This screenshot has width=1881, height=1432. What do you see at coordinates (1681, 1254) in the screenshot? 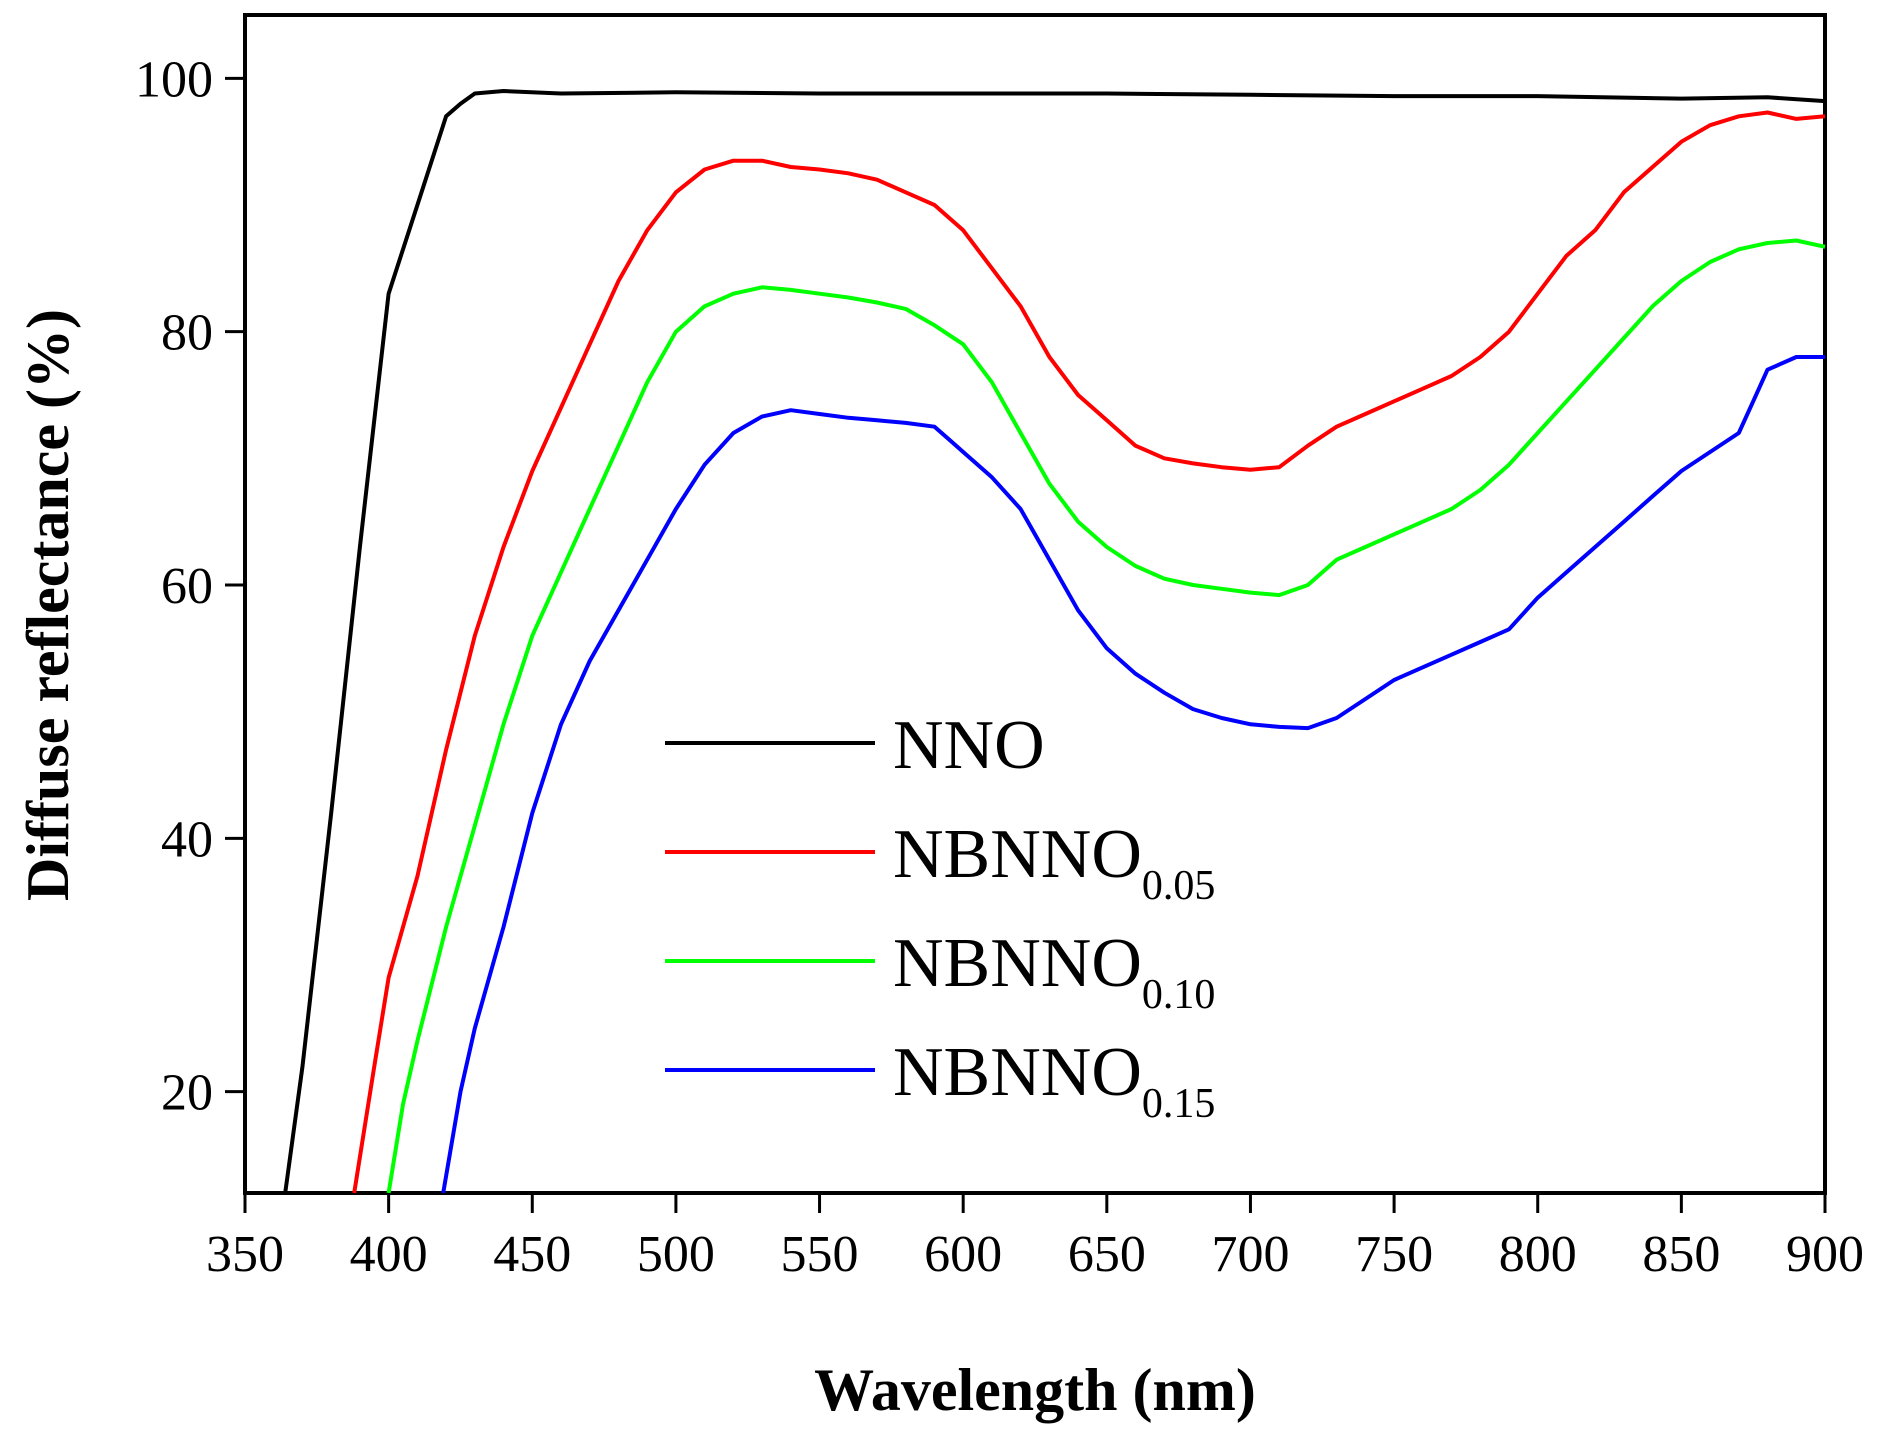
I see `x-tick-label: 850` at bounding box center [1681, 1254].